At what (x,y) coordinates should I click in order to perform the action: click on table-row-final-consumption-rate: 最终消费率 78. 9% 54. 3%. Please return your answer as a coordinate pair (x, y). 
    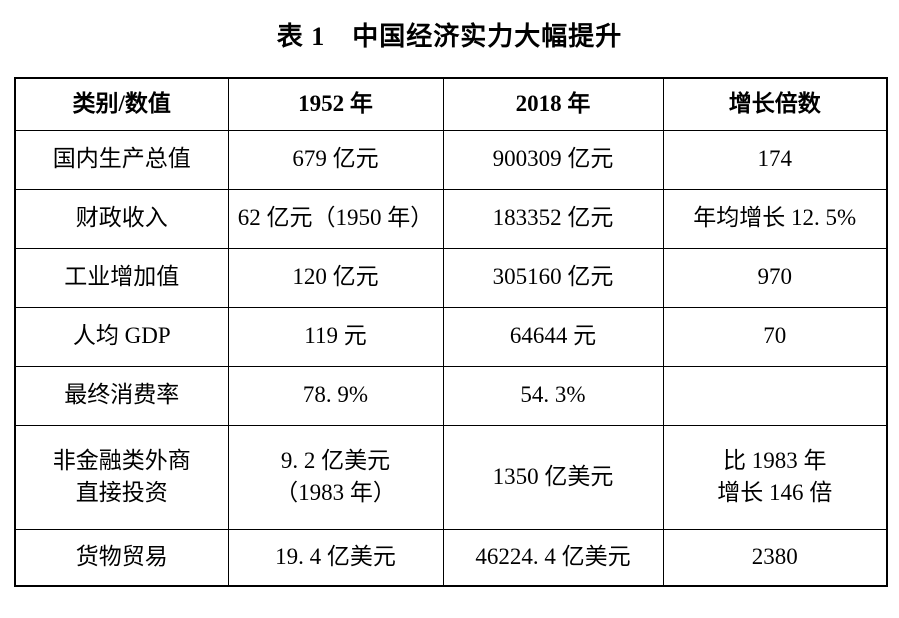
    Looking at the image, I should click on (451, 395).